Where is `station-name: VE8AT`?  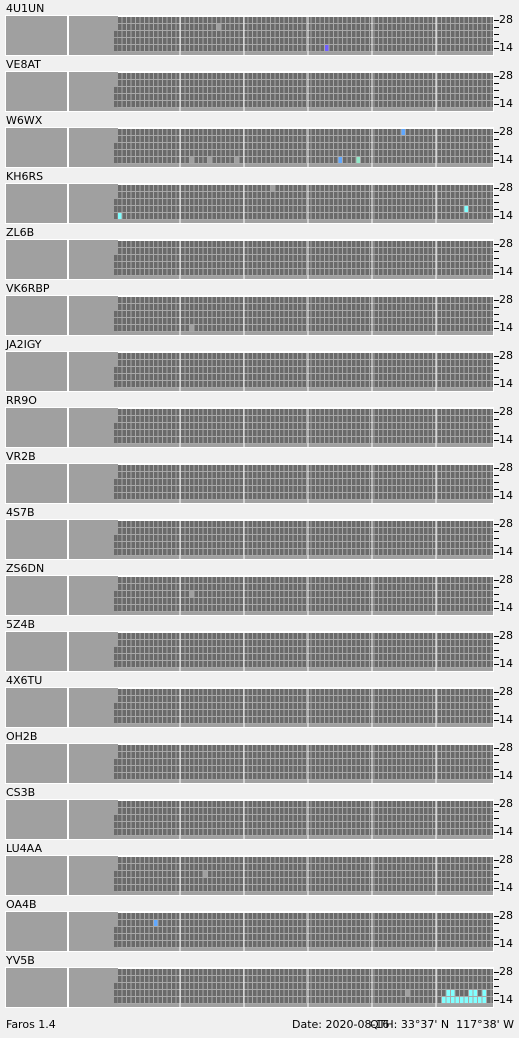 station-name: VE8AT is located at coordinates (23, 64).